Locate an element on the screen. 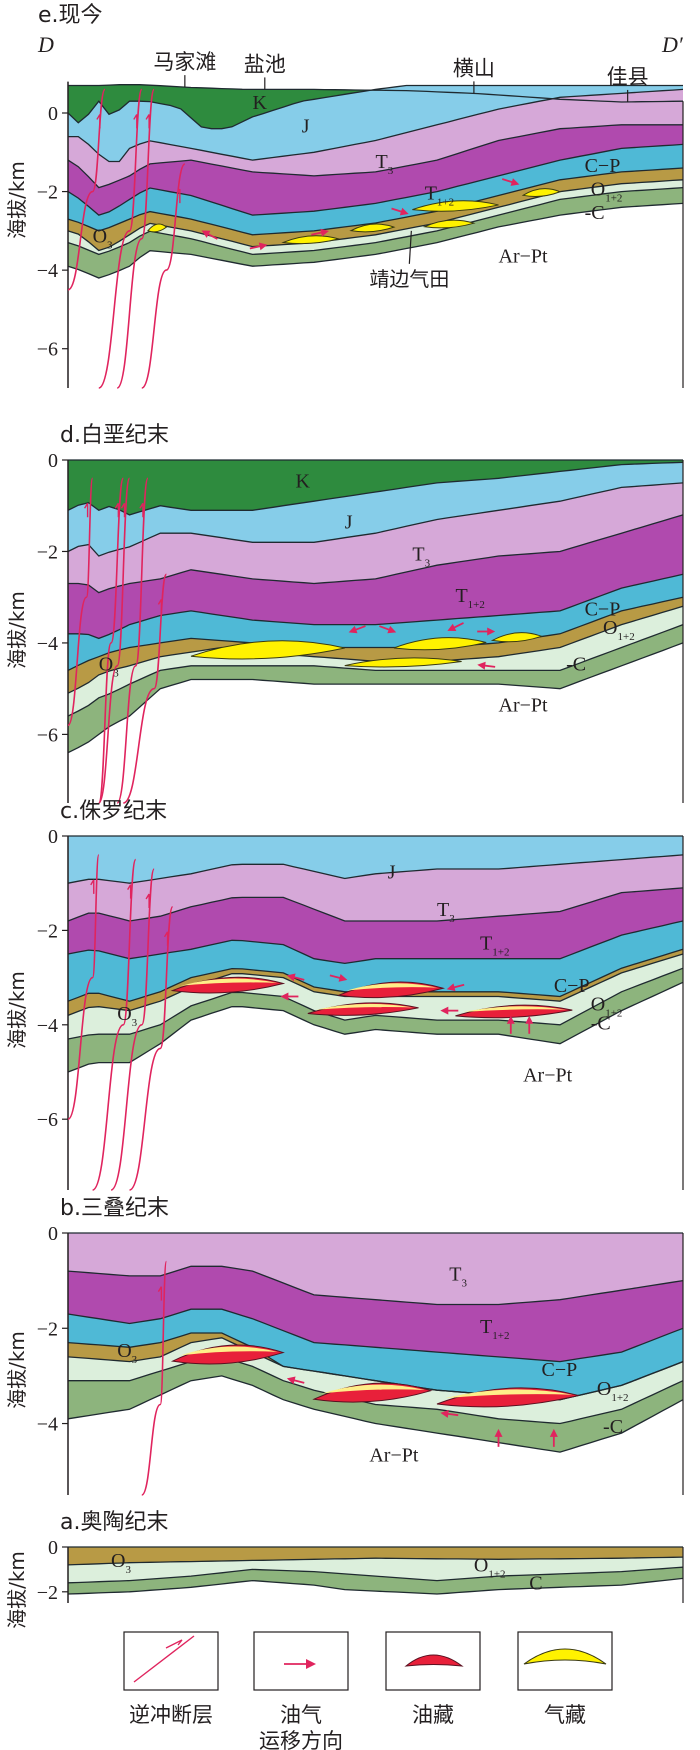  unit-label: J is located at coordinates (392, 872).